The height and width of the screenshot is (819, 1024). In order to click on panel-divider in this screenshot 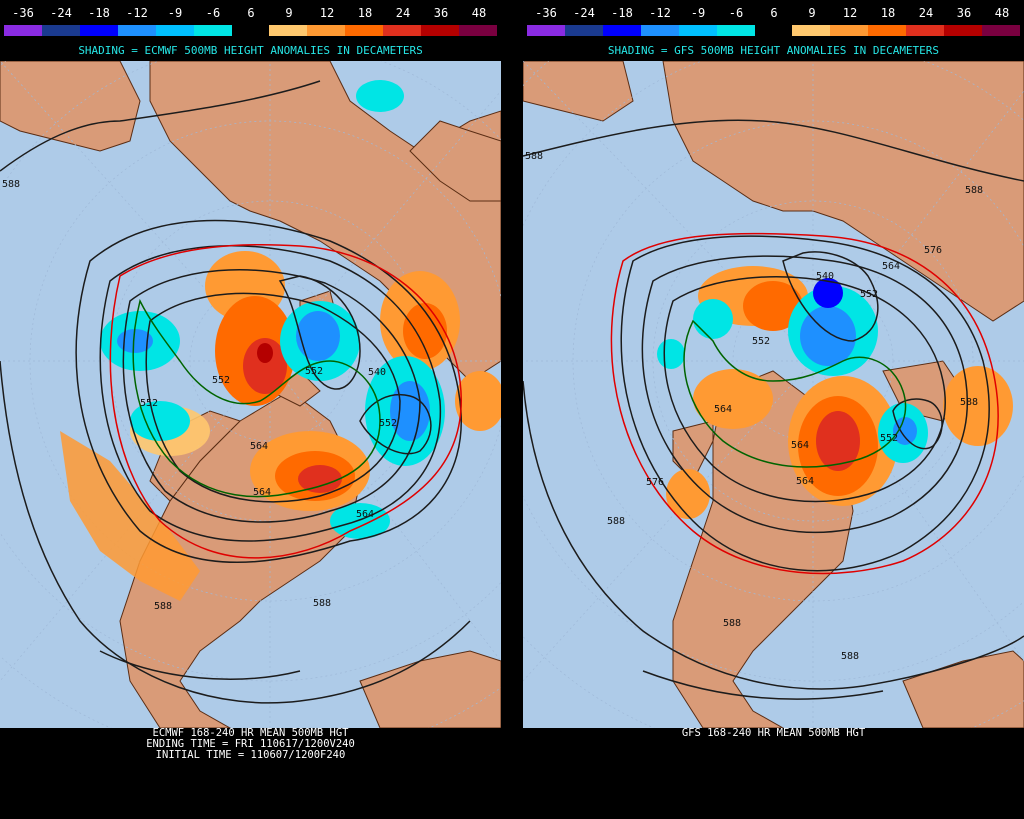, I will do `click(512, 409)`.